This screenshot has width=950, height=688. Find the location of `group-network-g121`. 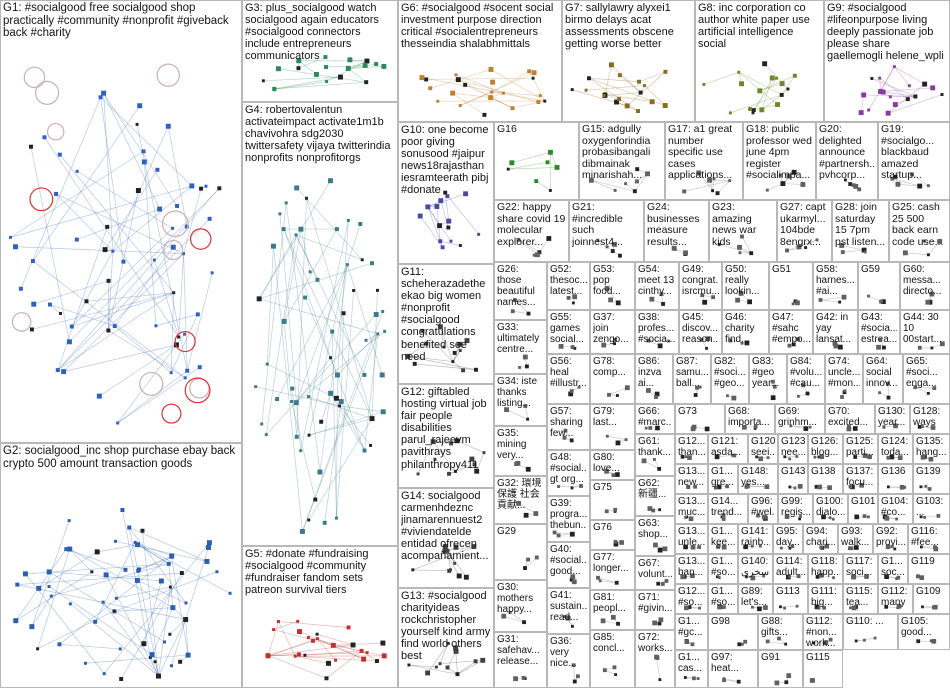

group-network-g121 is located at coordinates (725, 456).